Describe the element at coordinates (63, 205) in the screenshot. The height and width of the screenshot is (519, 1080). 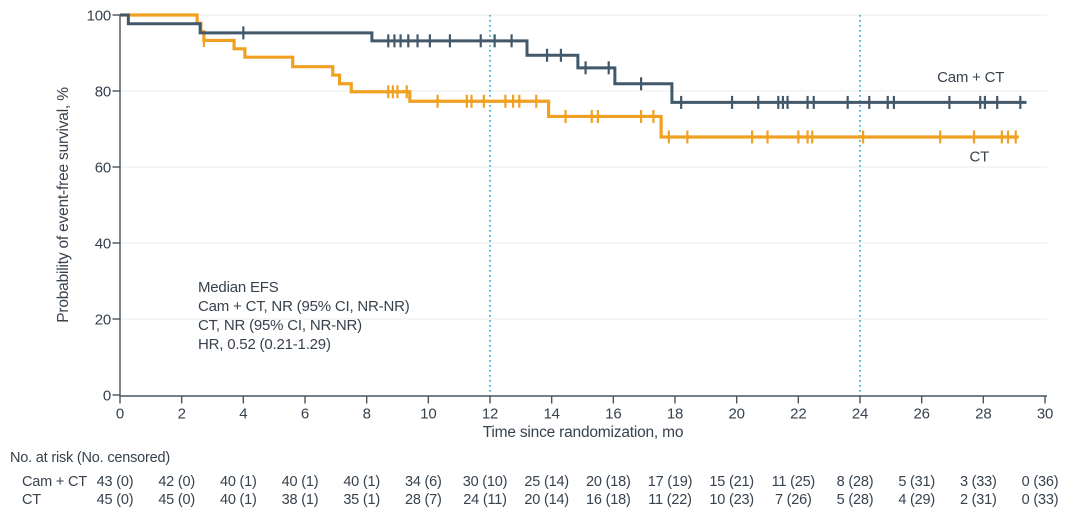
I see `y-axis-title: Probability of event-free survival, %` at that location.